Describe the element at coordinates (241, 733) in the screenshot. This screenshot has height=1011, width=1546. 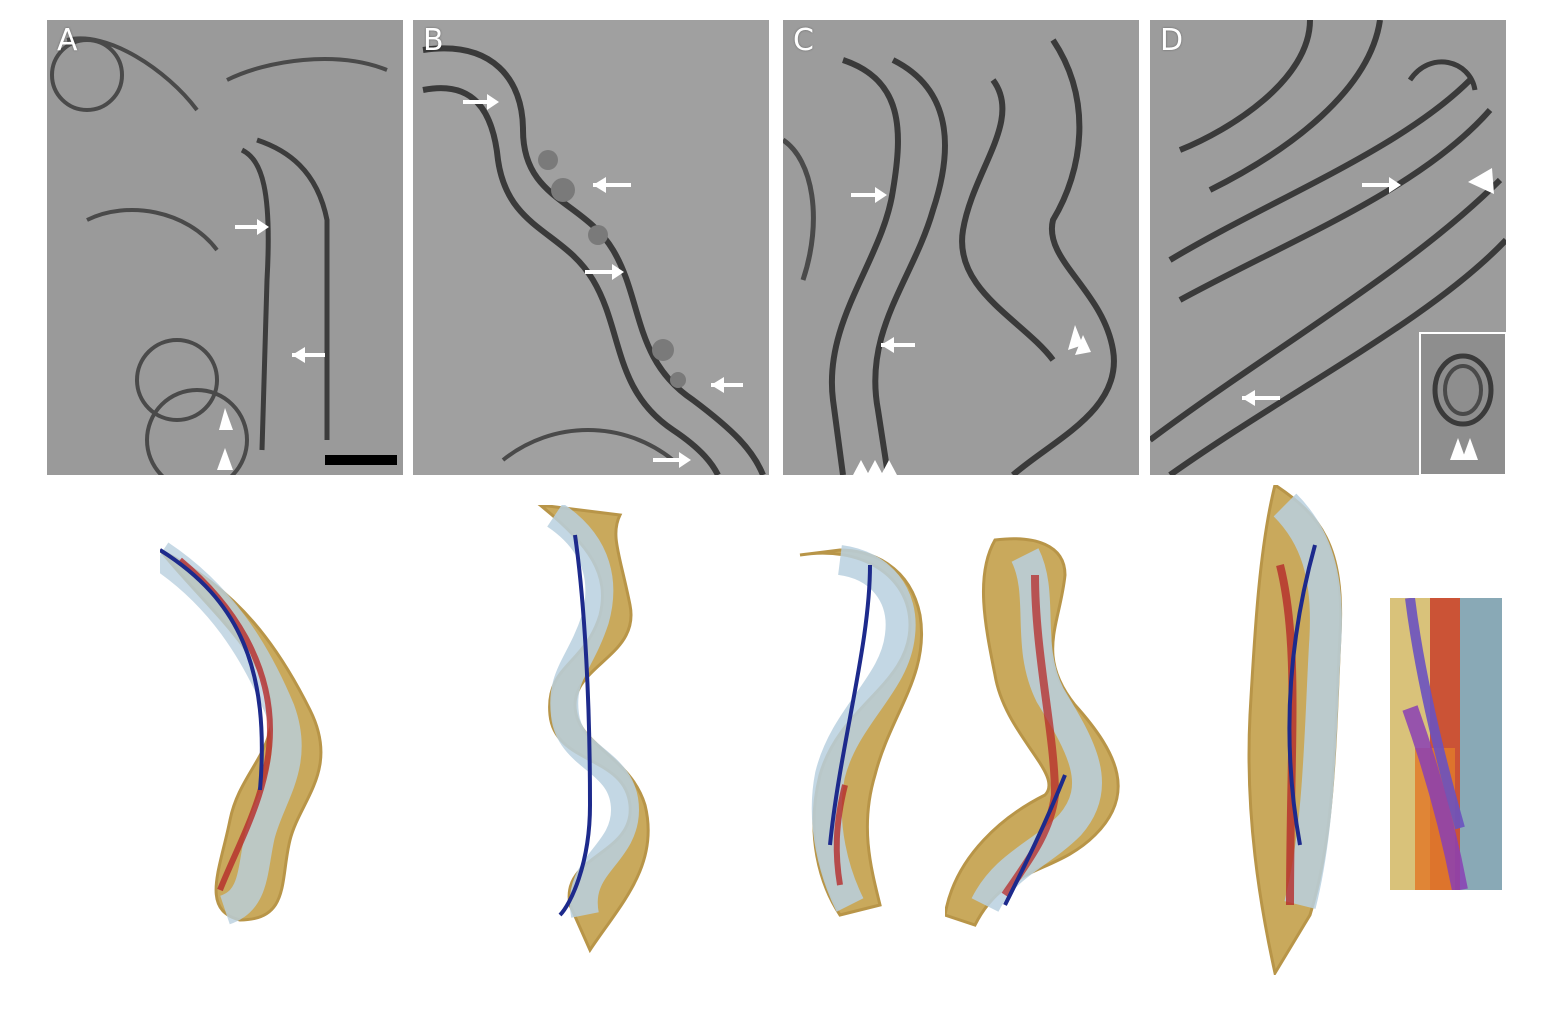
I see `segmentation-render-a` at that location.